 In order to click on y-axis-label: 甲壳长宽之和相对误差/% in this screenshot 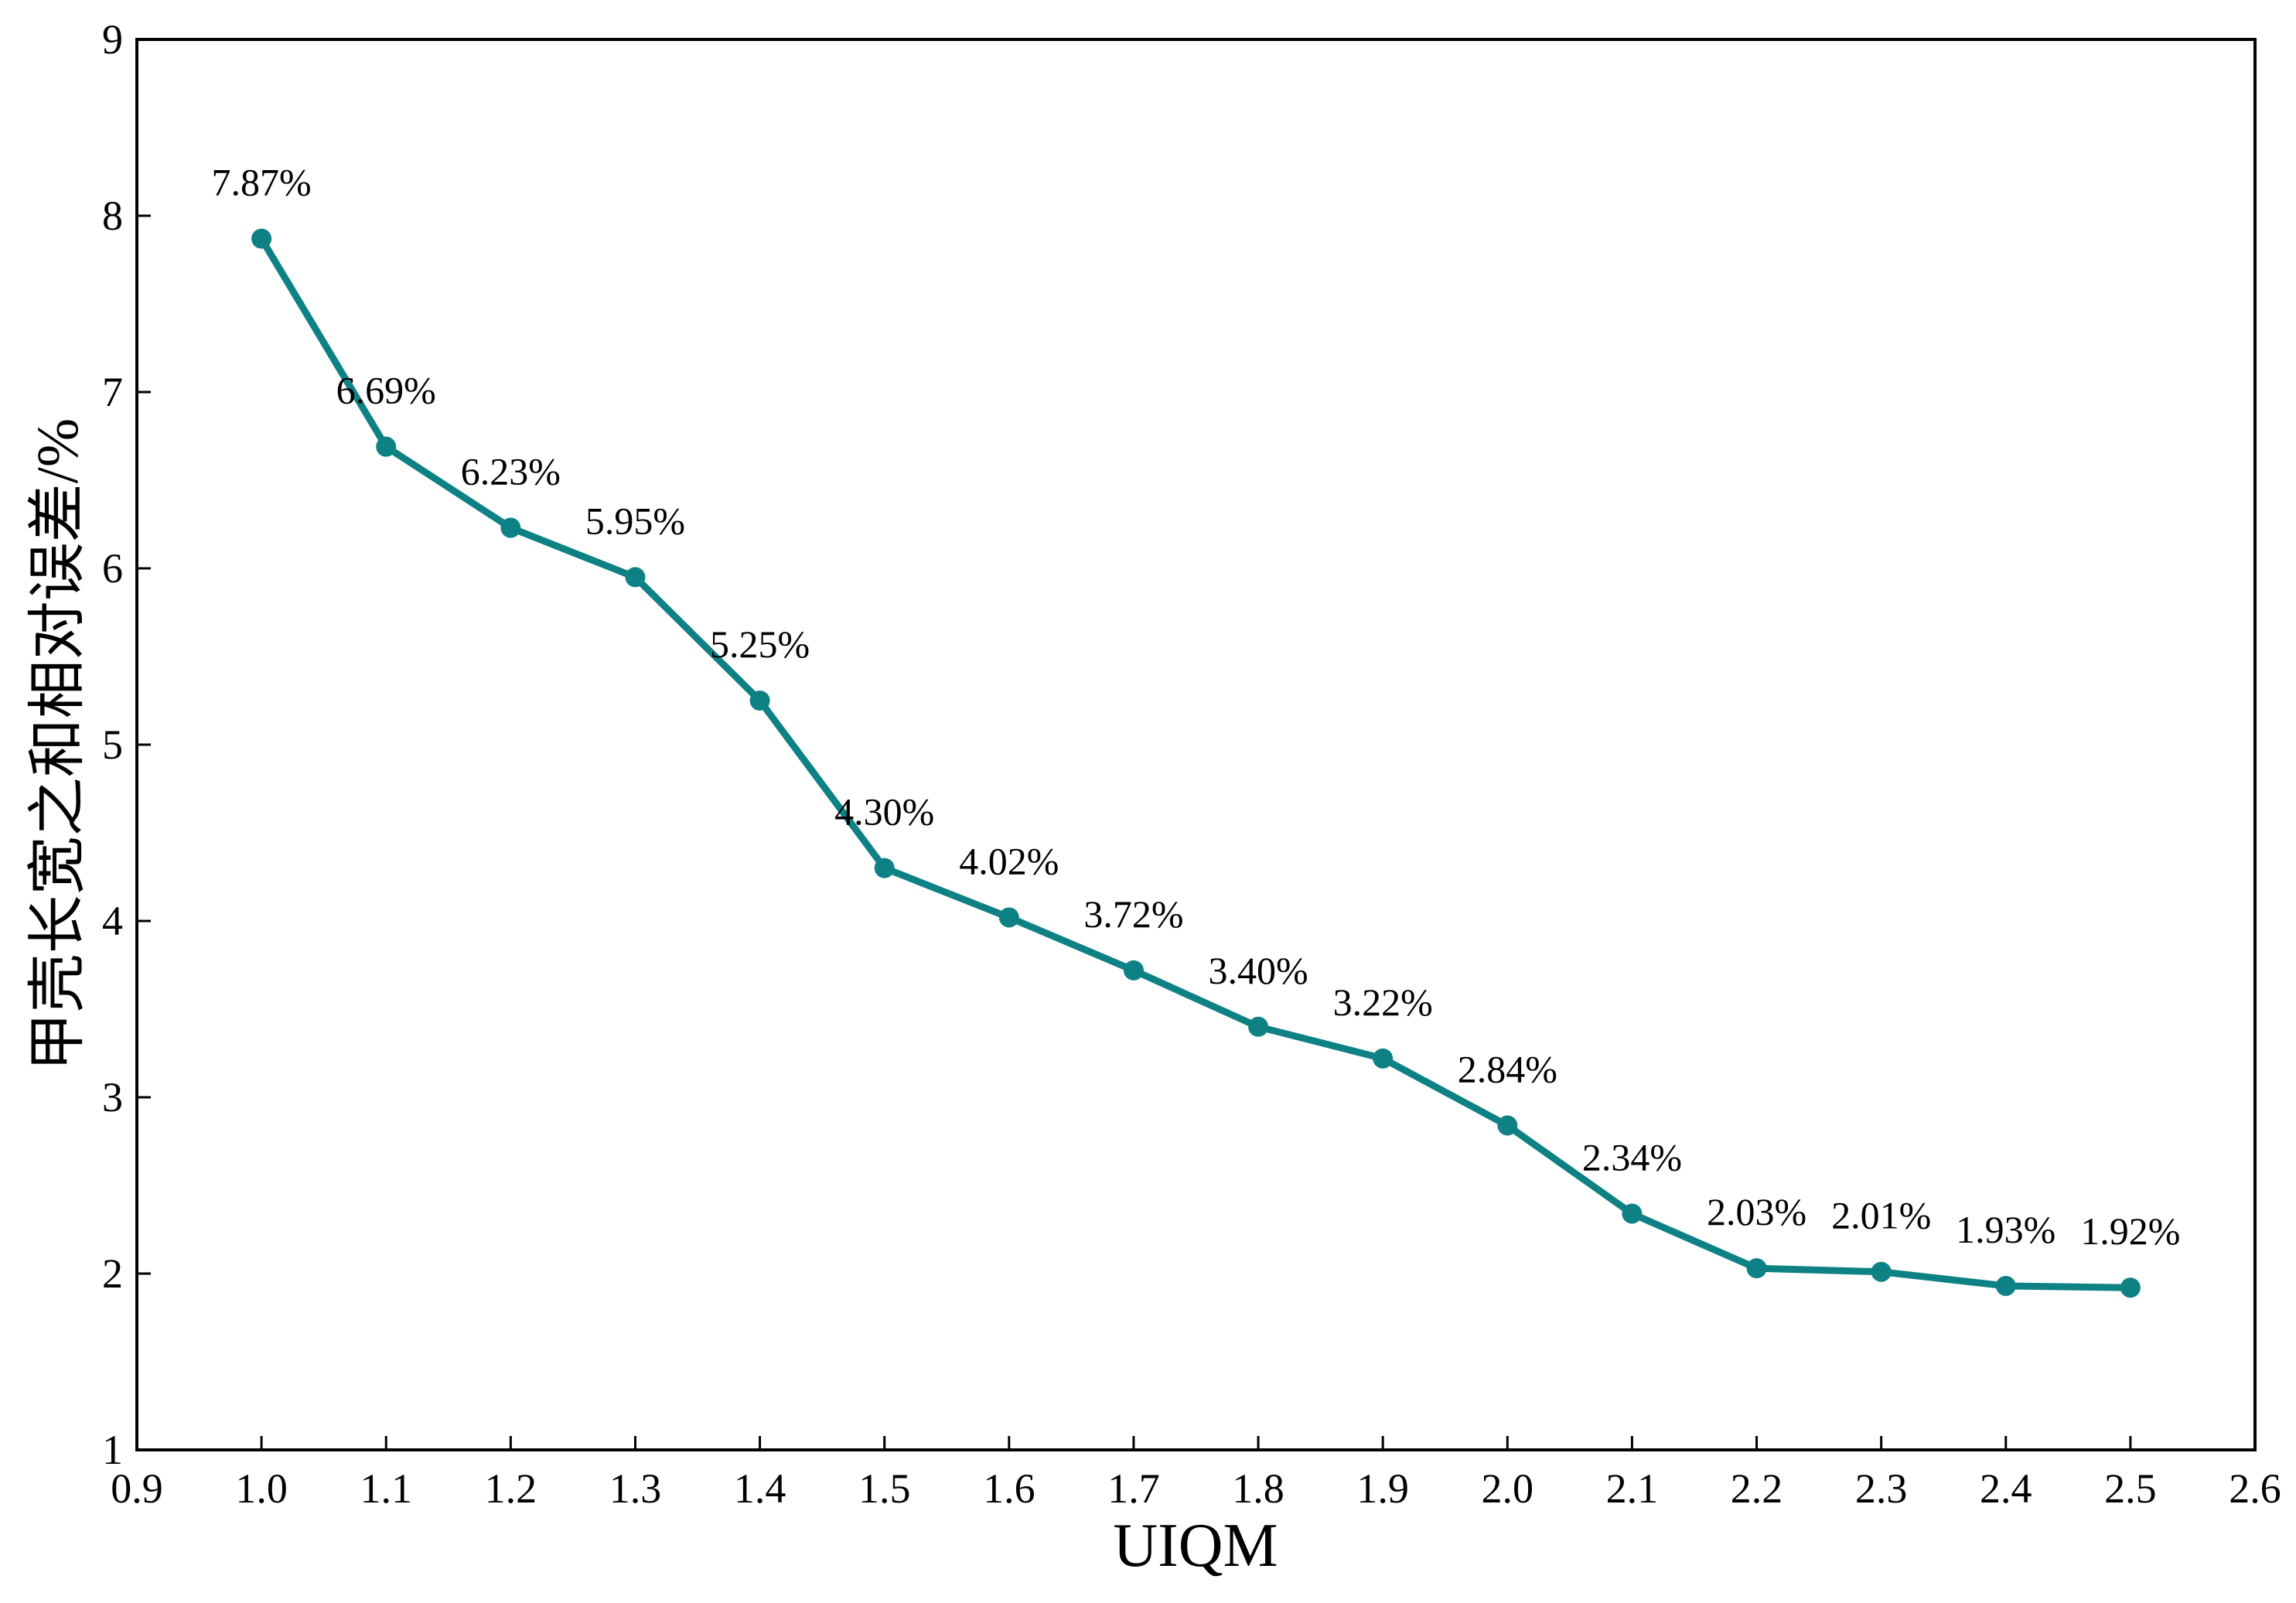, I will do `click(58, 744)`.